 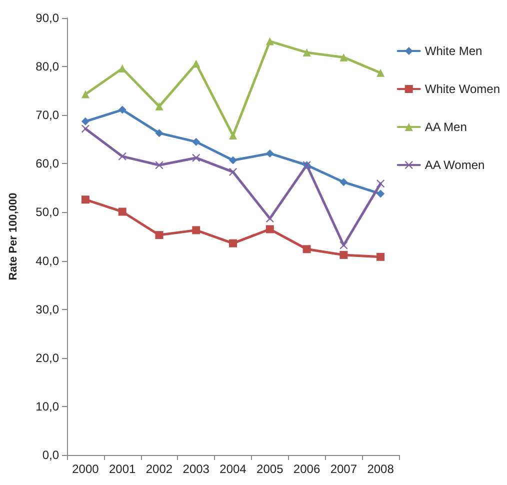 I want to click on x-tick-label: 2008, so click(x=380, y=469).